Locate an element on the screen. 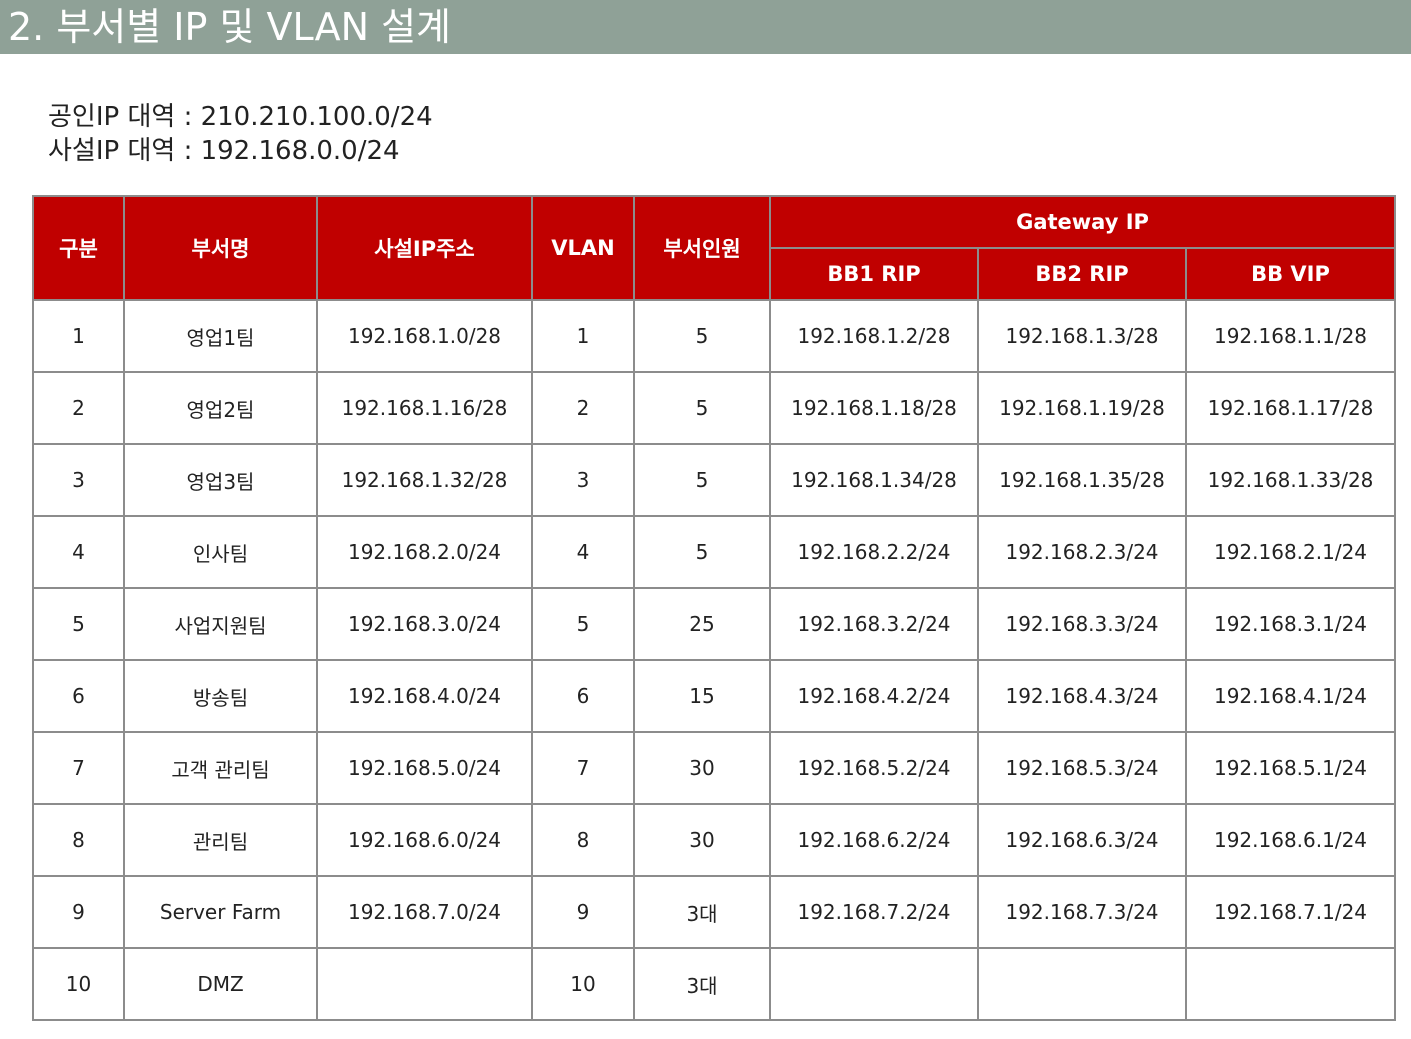 Image resolution: width=1411 pixels, height=1039 pixels. cell-dept: Server Farm is located at coordinates (220, 912).